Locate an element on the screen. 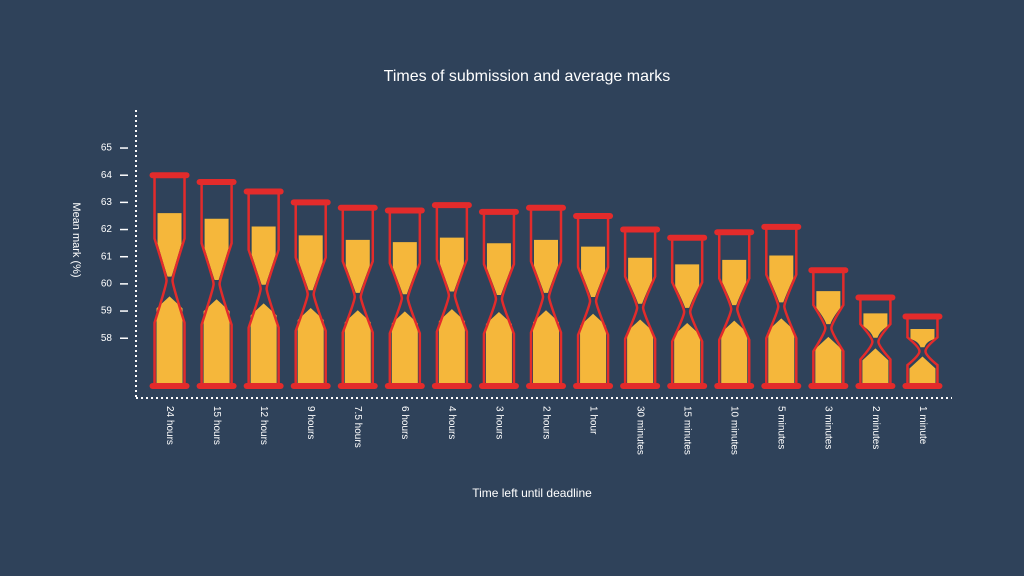  y-tick-label: 65 is located at coordinates (107, 148).